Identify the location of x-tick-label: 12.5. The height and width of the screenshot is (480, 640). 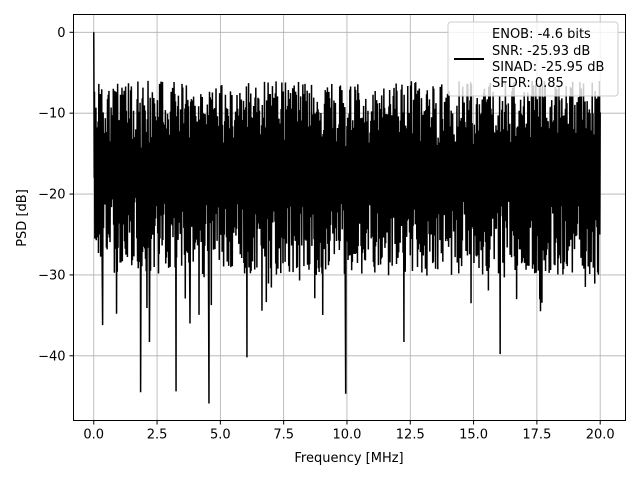
(410, 435).